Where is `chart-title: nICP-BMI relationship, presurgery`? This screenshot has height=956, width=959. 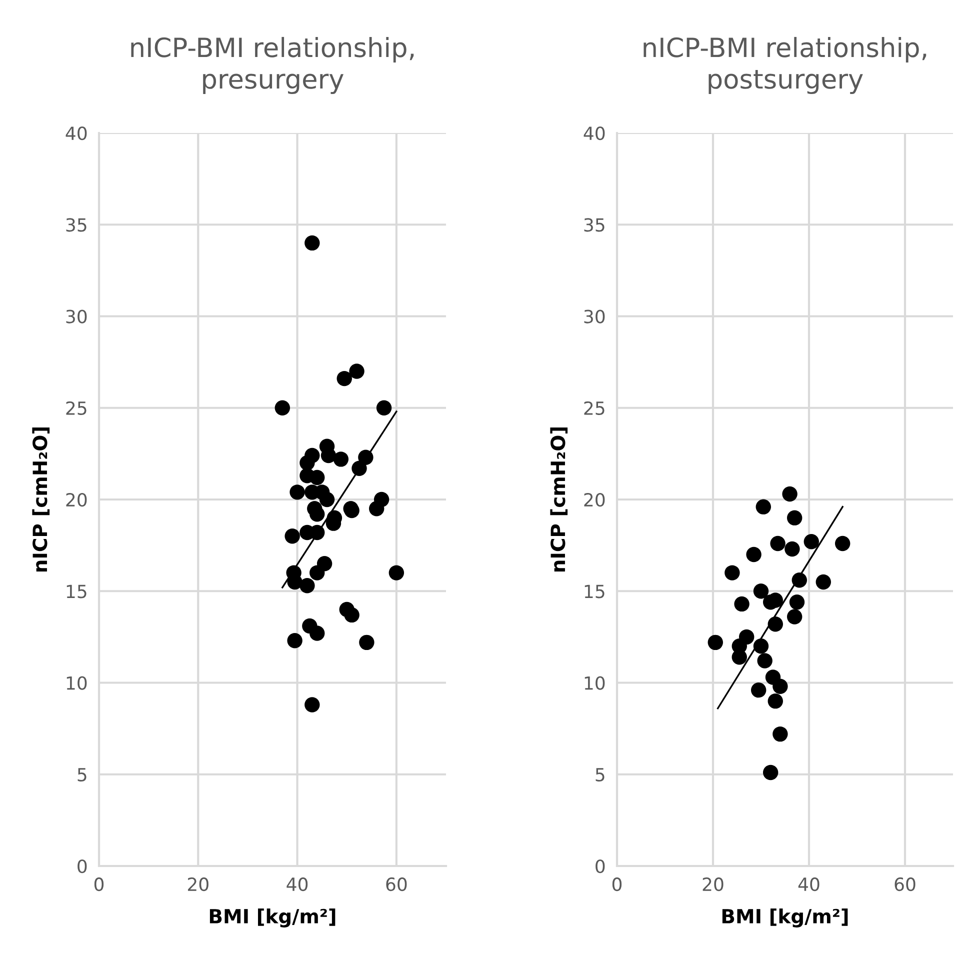 chart-title: nICP-BMI relationship, presurgery is located at coordinates (272, 65).